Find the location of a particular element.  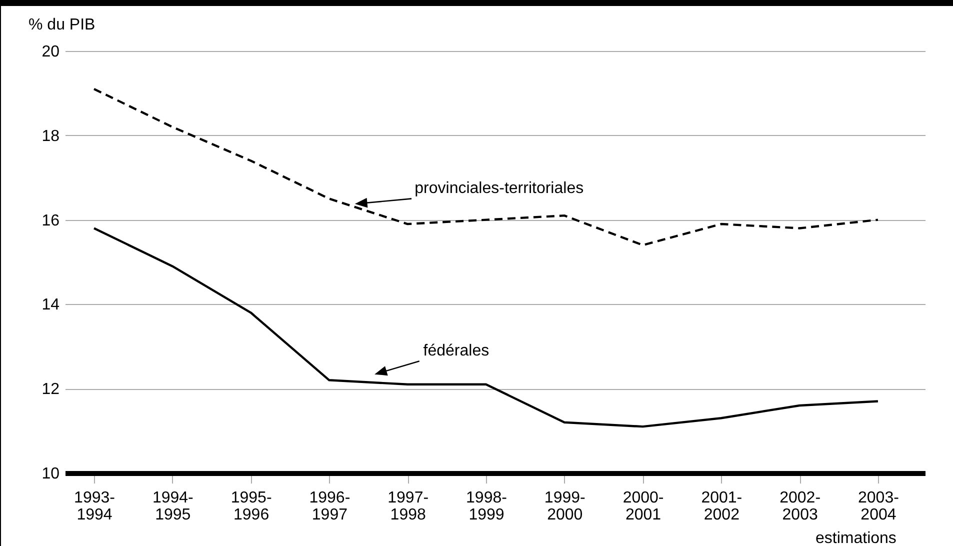

series-label: provinciales-territoriales is located at coordinates (499, 189).